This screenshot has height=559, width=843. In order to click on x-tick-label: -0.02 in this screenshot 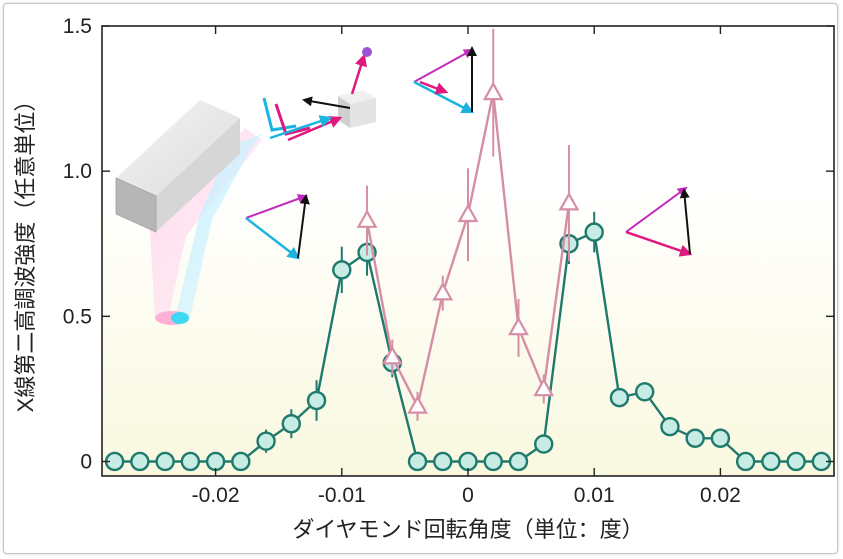, I will do `click(216, 495)`.